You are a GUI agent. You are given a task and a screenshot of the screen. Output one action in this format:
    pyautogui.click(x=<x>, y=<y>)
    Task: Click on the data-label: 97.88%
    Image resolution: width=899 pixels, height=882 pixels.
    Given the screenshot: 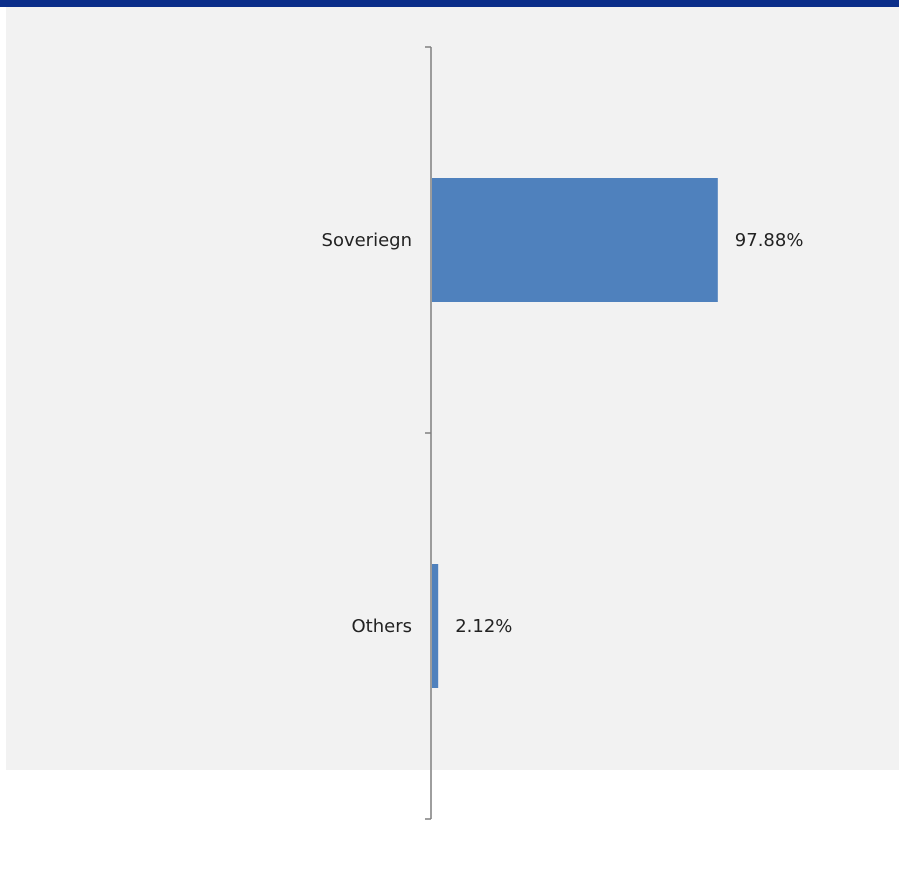 What is the action you would take?
    pyautogui.click(x=769, y=240)
    